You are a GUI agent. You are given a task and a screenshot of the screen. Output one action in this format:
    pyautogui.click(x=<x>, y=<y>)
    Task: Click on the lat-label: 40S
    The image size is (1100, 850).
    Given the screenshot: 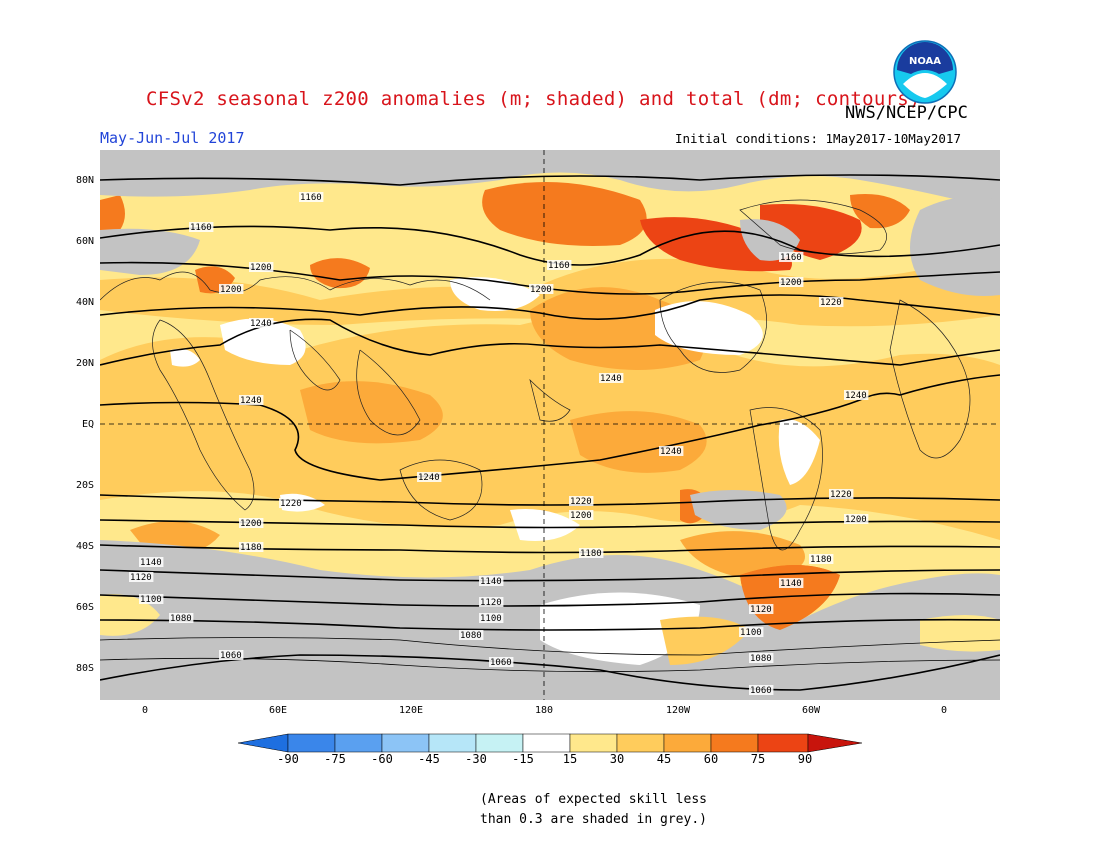 What is the action you would take?
    pyautogui.click(x=84, y=546)
    